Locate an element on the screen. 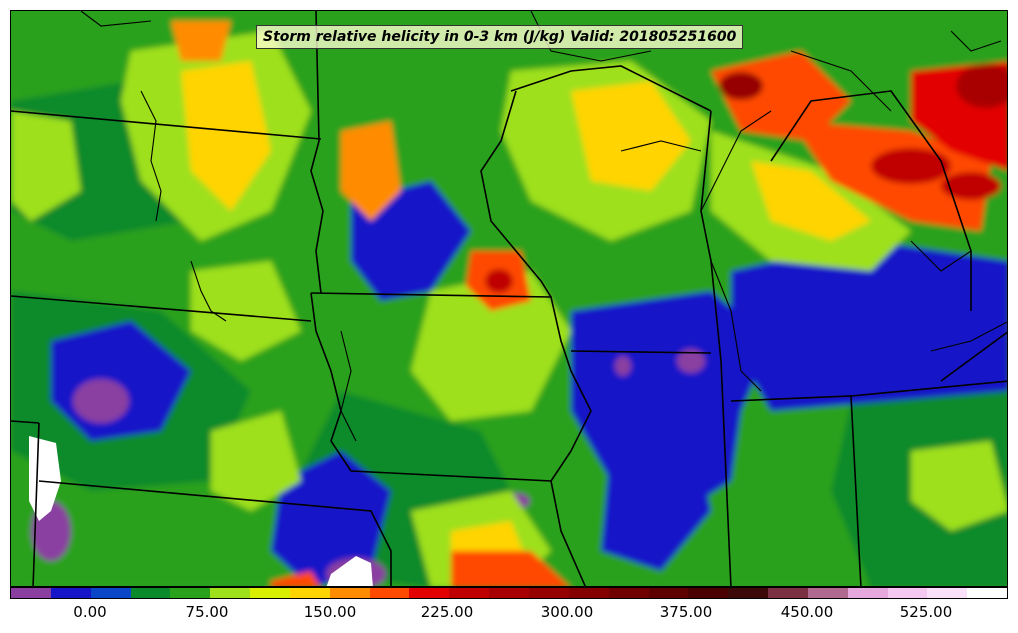 The width and height of the screenshot is (1018, 633). colorbar-tick-label: 225.00 is located at coordinates (447, 612).